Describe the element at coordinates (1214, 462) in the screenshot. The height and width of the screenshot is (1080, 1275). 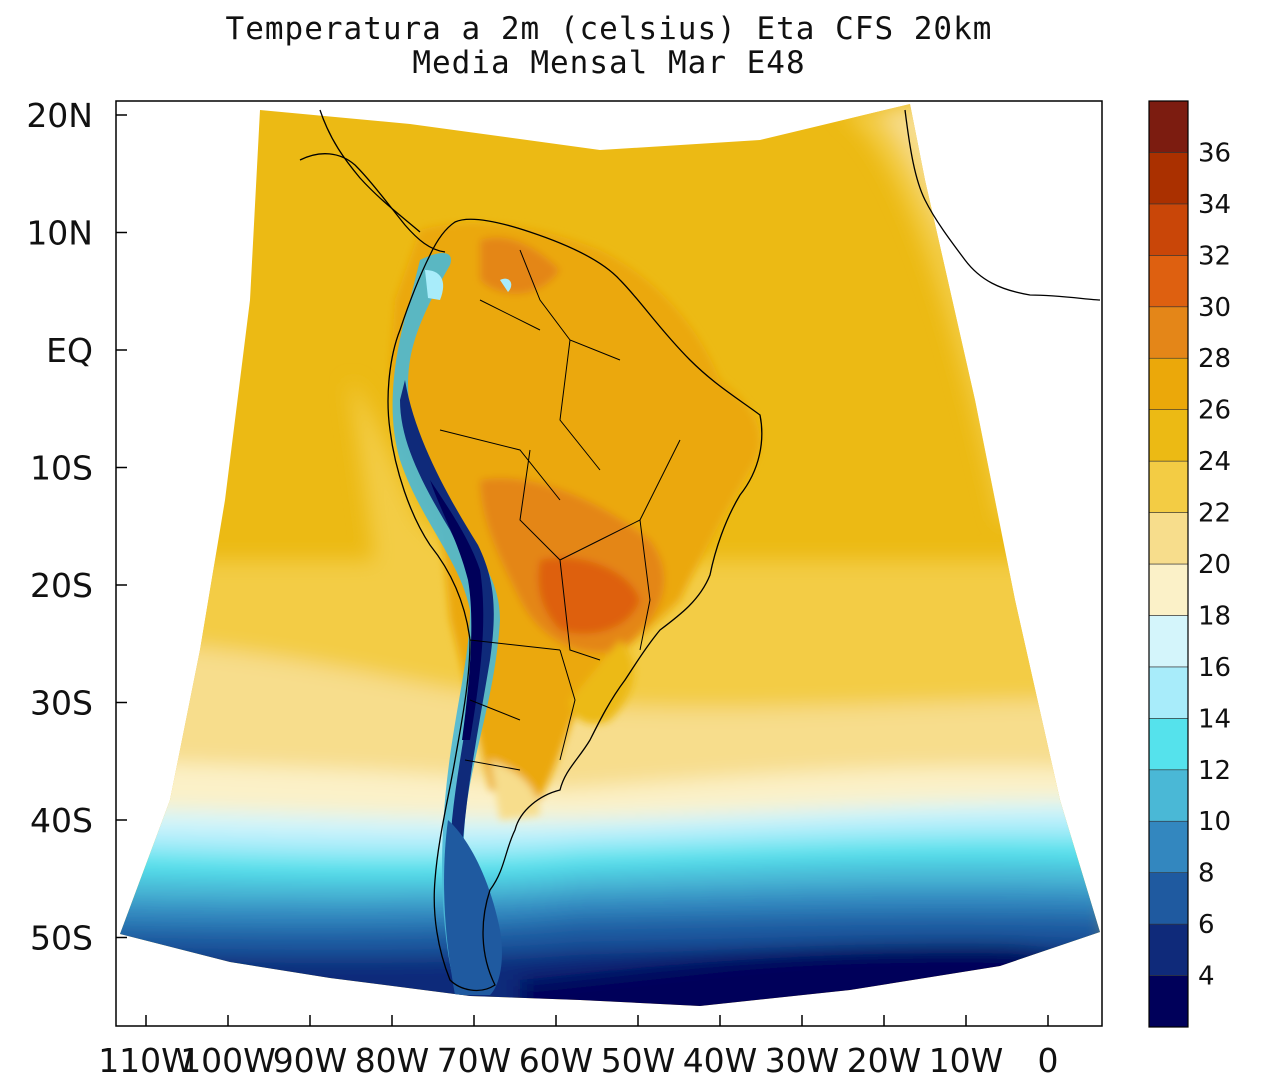
I see `colorbar-label: 24` at that location.